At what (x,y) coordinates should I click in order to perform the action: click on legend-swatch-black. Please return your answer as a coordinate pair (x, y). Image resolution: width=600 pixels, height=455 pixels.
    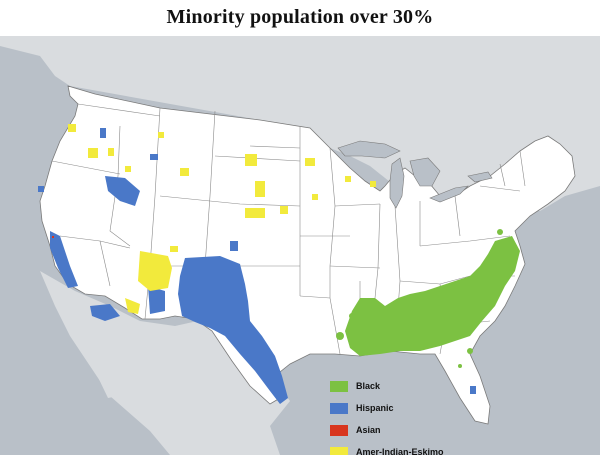
    Looking at the image, I should click on (339, 386).